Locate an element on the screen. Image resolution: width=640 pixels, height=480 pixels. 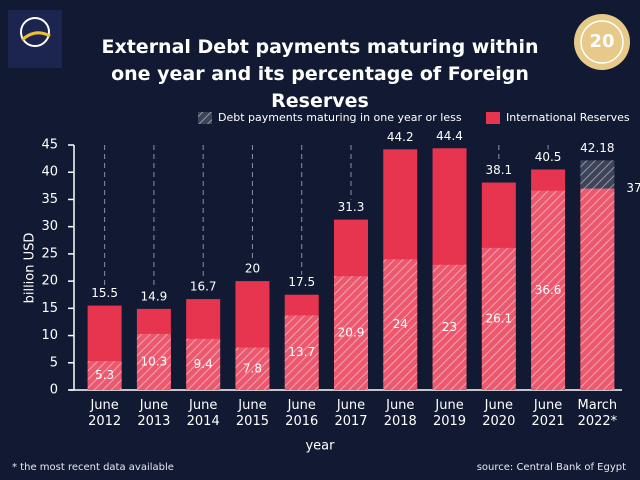
x-axis-label: year is located at coordinates (320, 446).